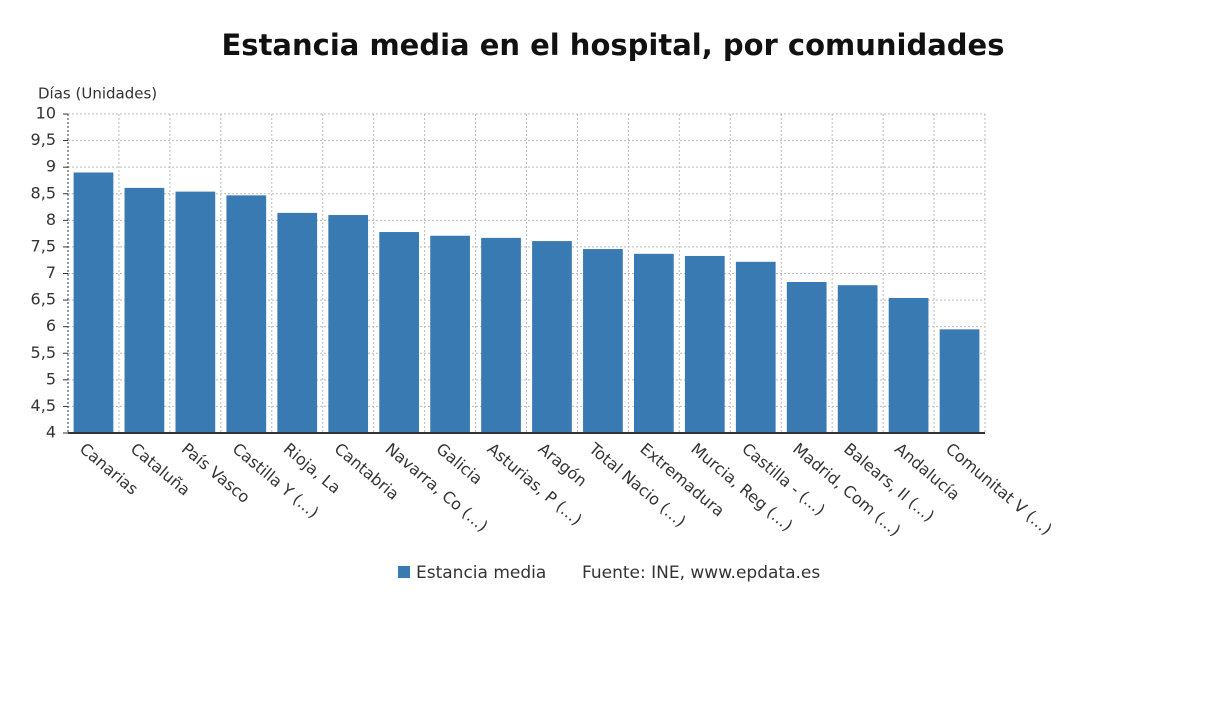 This screenshot has width=1226, height=720. What do you see at coordinates (43, 192) in the screenshot?
I see `y-tick-label: 8,5` at bounding box center [43, 192].